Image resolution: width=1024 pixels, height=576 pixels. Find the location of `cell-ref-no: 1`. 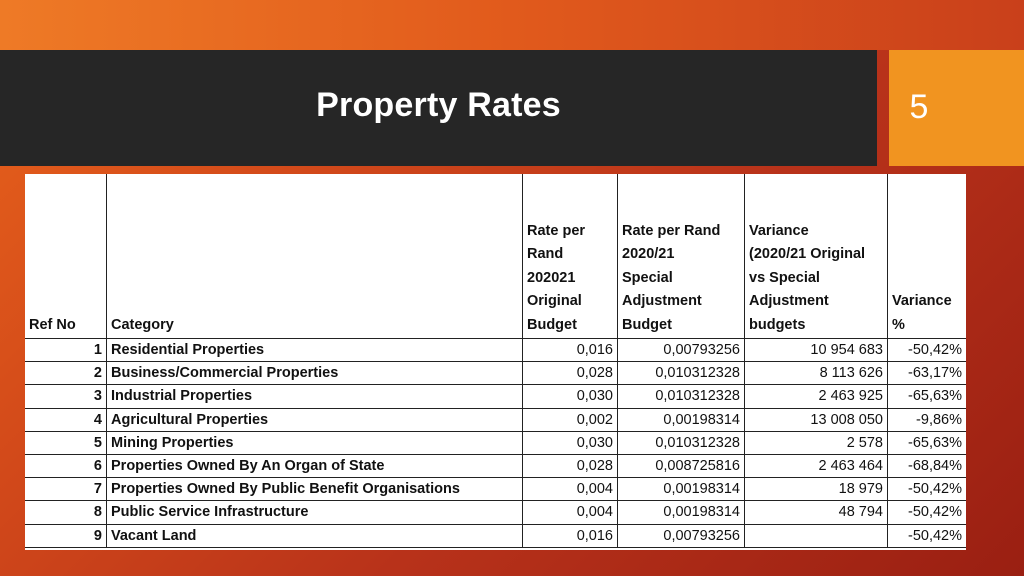

cell-ref-no: 1 is located at coordinates (66, 350).